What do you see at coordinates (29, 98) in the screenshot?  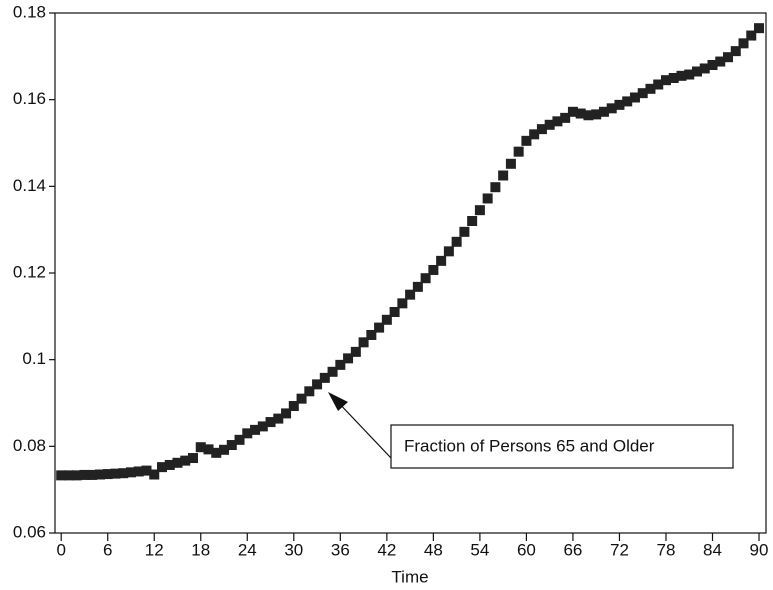 I see `y-tick-label: 0.16` at bounding box center [29, 98].